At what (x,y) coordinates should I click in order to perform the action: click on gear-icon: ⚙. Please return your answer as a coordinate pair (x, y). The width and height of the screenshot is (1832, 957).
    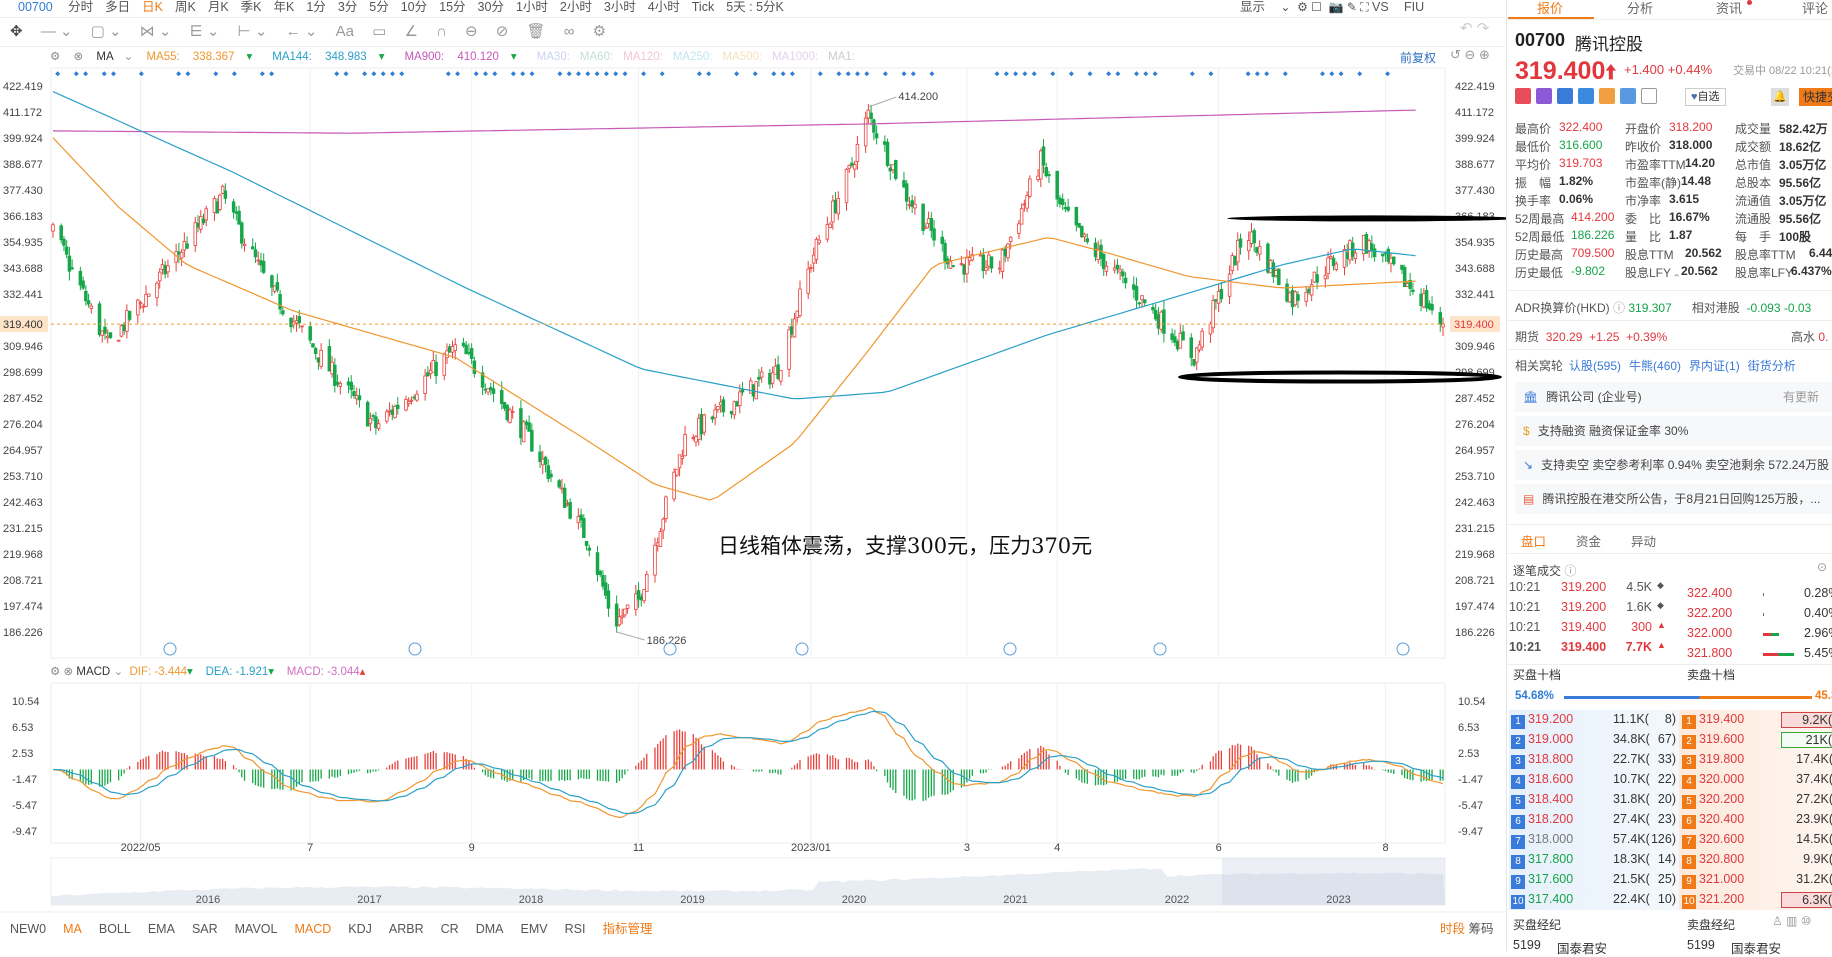
    Looking at the image, I should click on (55, 57).